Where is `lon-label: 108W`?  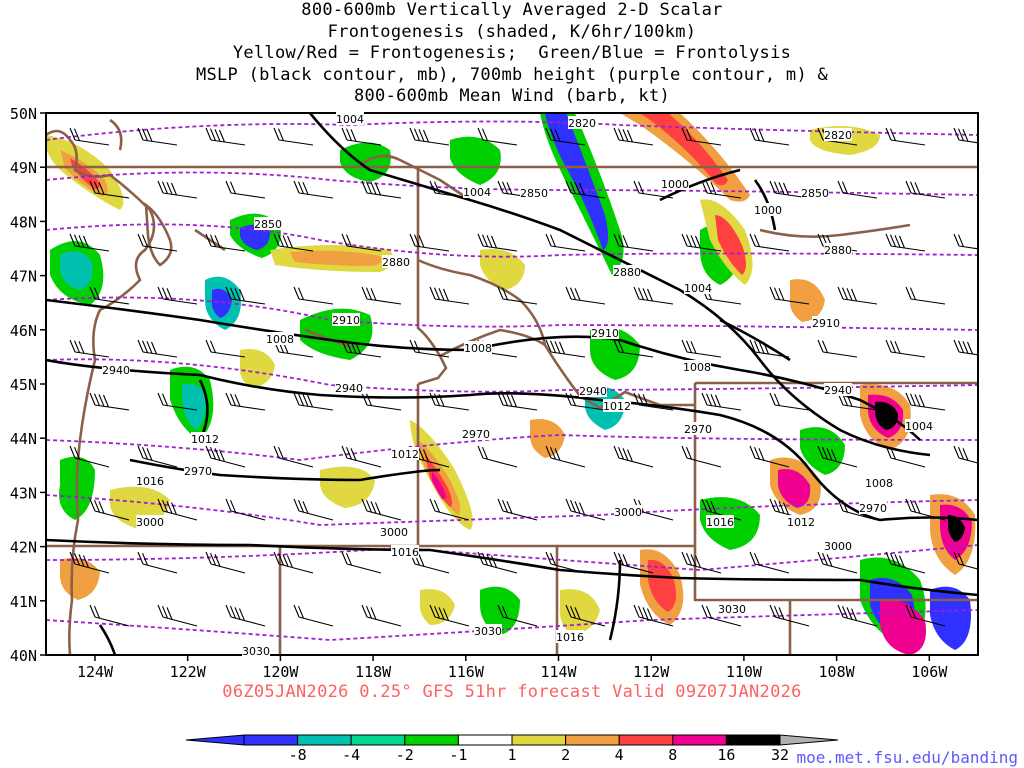
lon-label: 108W is located at coordinates (837, 672).